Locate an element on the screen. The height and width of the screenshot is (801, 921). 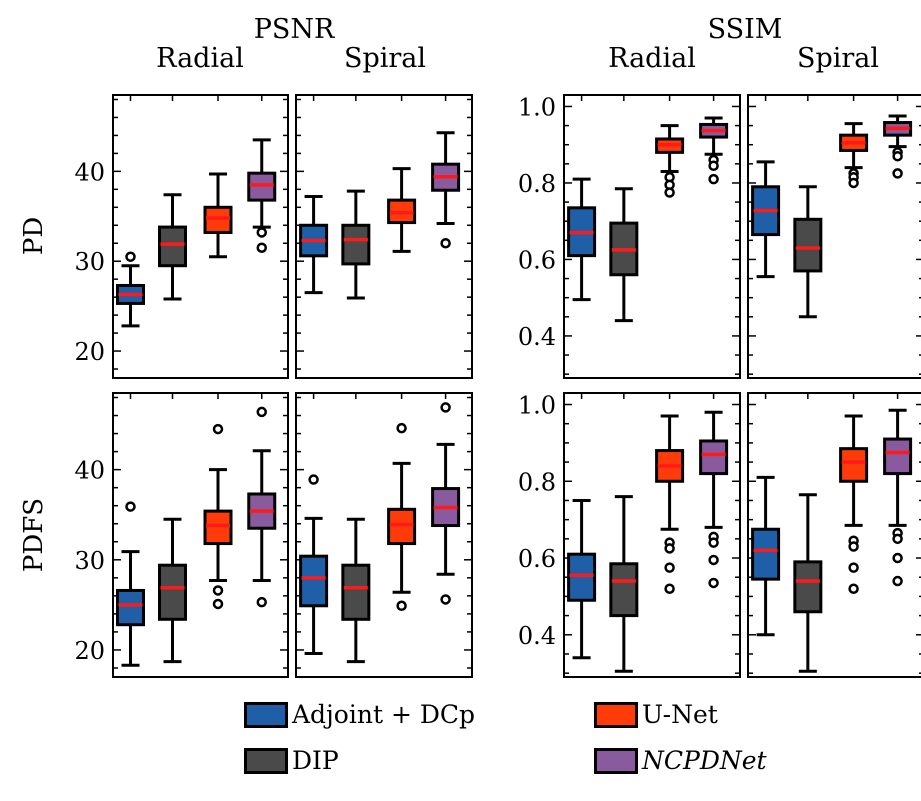
box-psnr-pdfs-spiral-u-net is located at coordinates (402, 517).